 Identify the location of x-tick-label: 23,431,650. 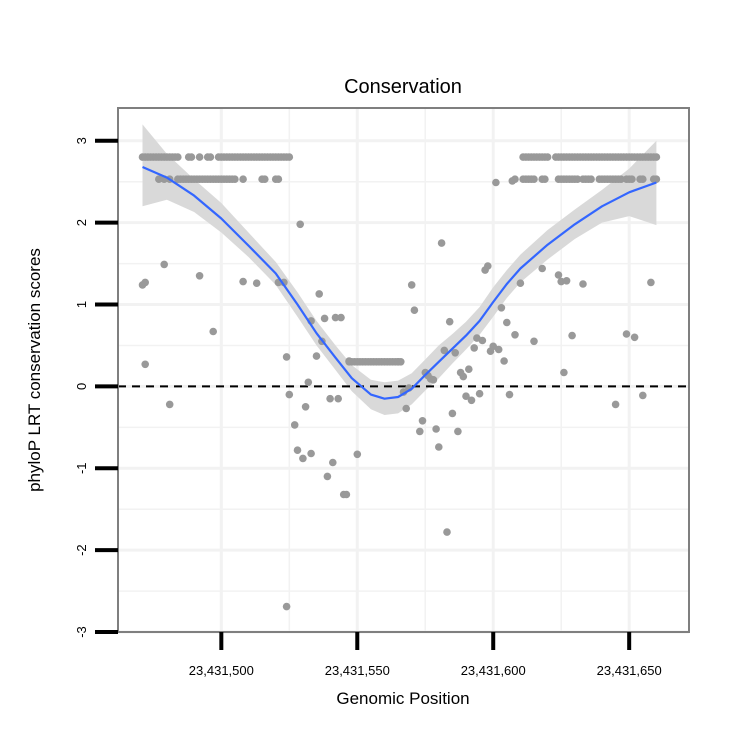
(629, 670).